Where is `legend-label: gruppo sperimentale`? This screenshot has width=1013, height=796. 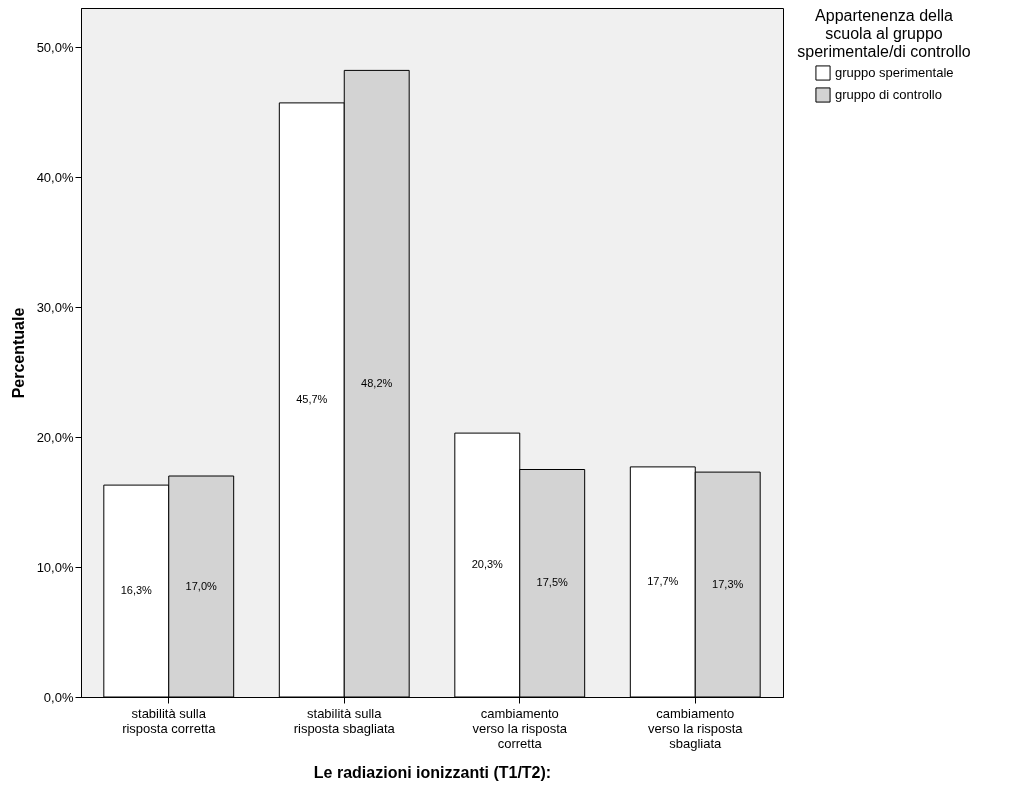 legend-label: gruppo sperimentale is located at coordinates (894, 72).